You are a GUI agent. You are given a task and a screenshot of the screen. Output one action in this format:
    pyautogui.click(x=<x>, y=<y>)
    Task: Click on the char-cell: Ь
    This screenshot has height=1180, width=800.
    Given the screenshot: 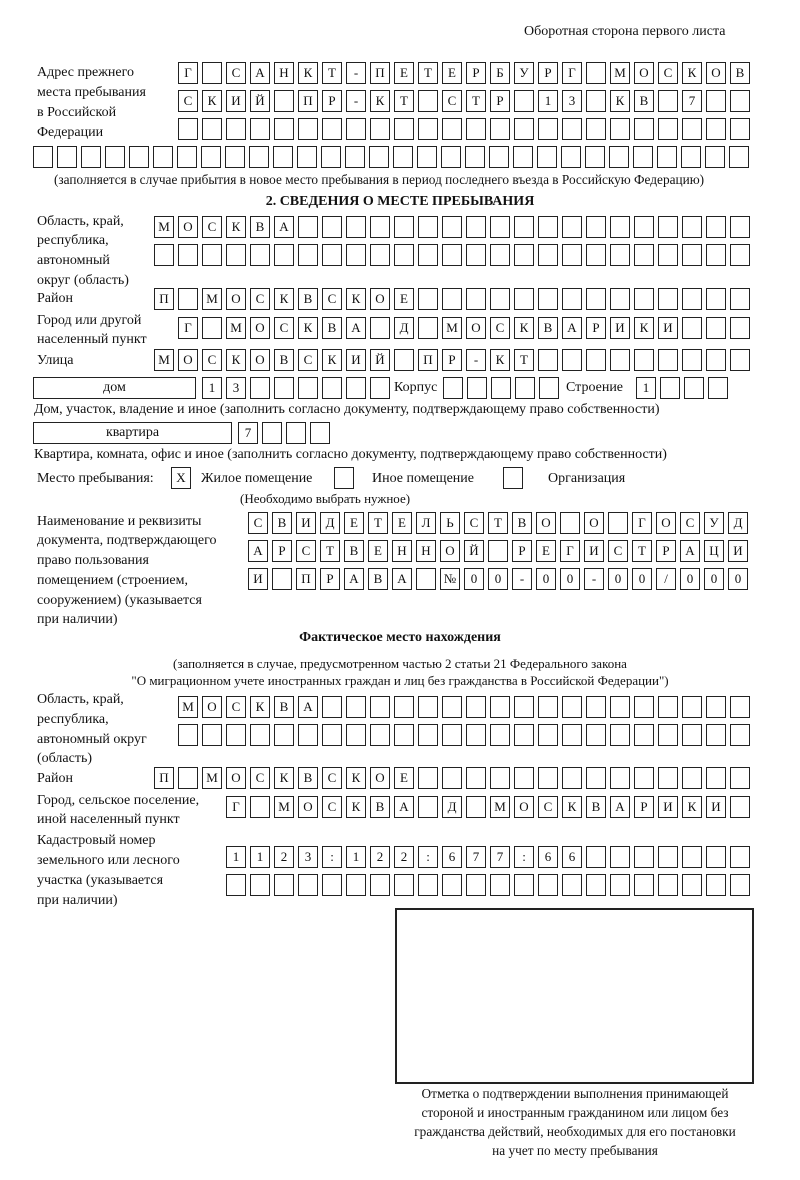 What is the action you would take?
    pyautogui.click(x=450, y=523)
    